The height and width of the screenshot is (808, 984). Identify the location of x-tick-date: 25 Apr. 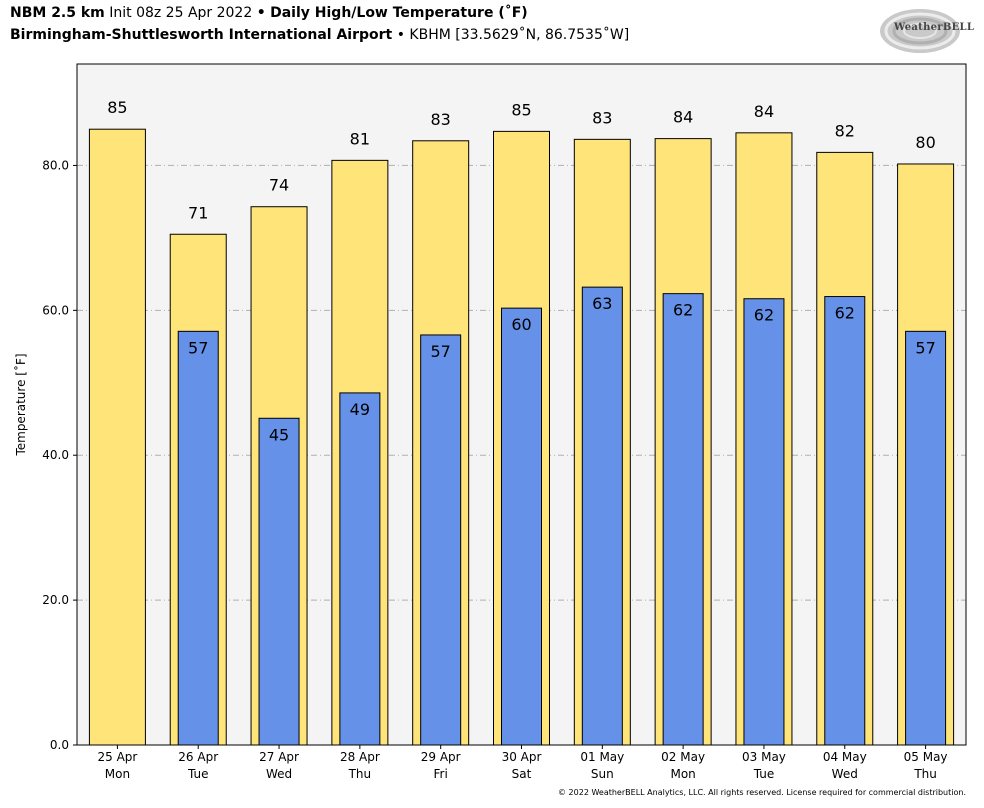
(117, 757).